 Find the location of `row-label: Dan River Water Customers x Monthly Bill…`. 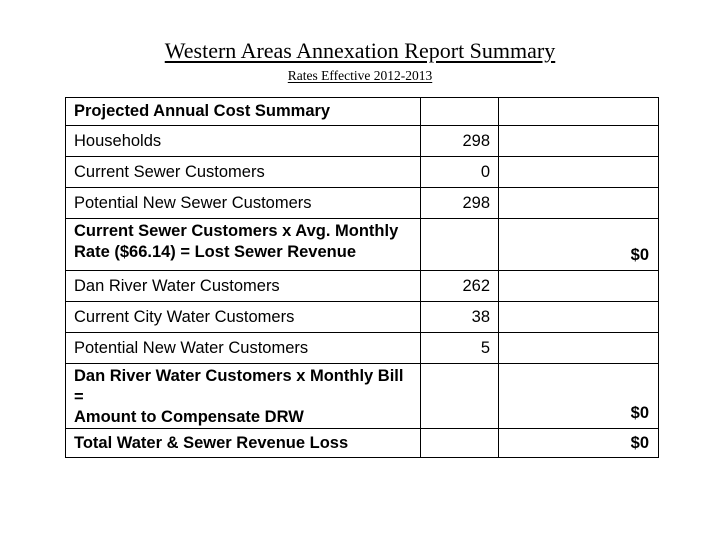

row-label: Dan River Water Customers x Monthly Bill… is located at coordinates (243, 396).